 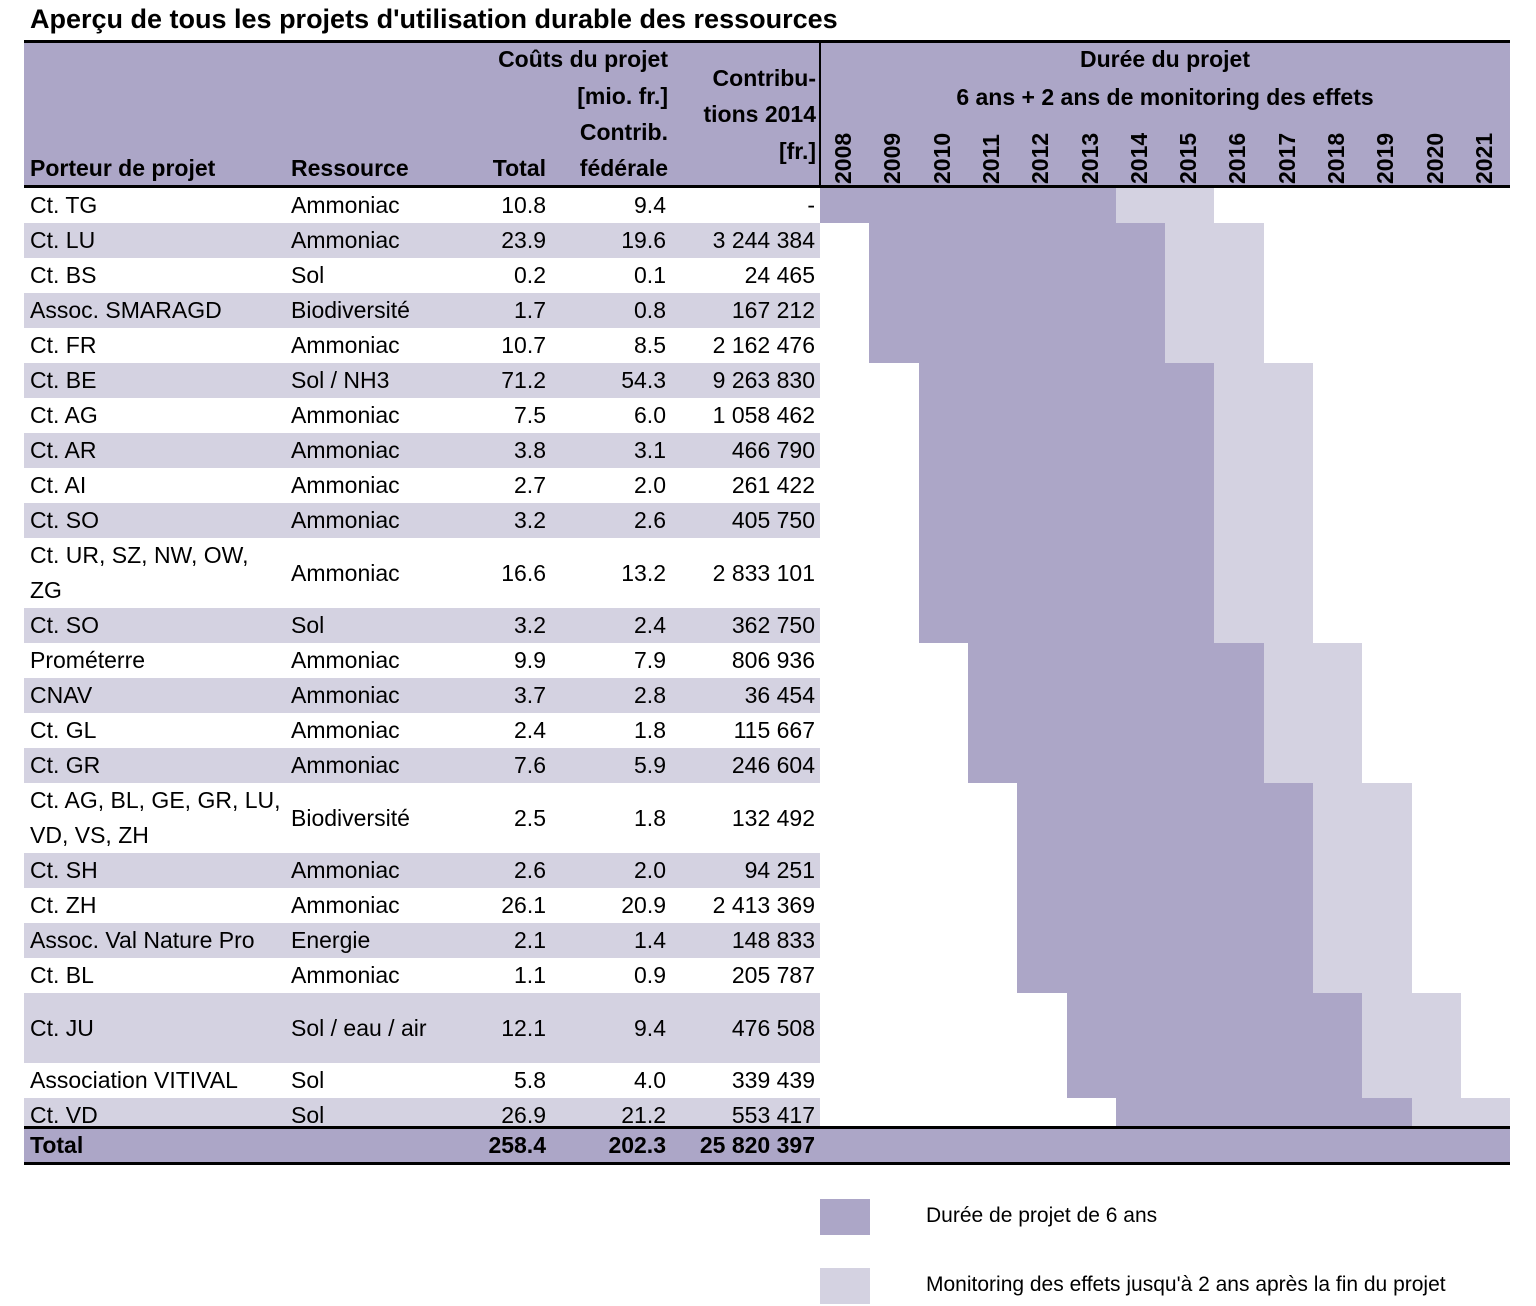 I want to click on header-porteur: Porteur de projet, so click(x=123, y=168).